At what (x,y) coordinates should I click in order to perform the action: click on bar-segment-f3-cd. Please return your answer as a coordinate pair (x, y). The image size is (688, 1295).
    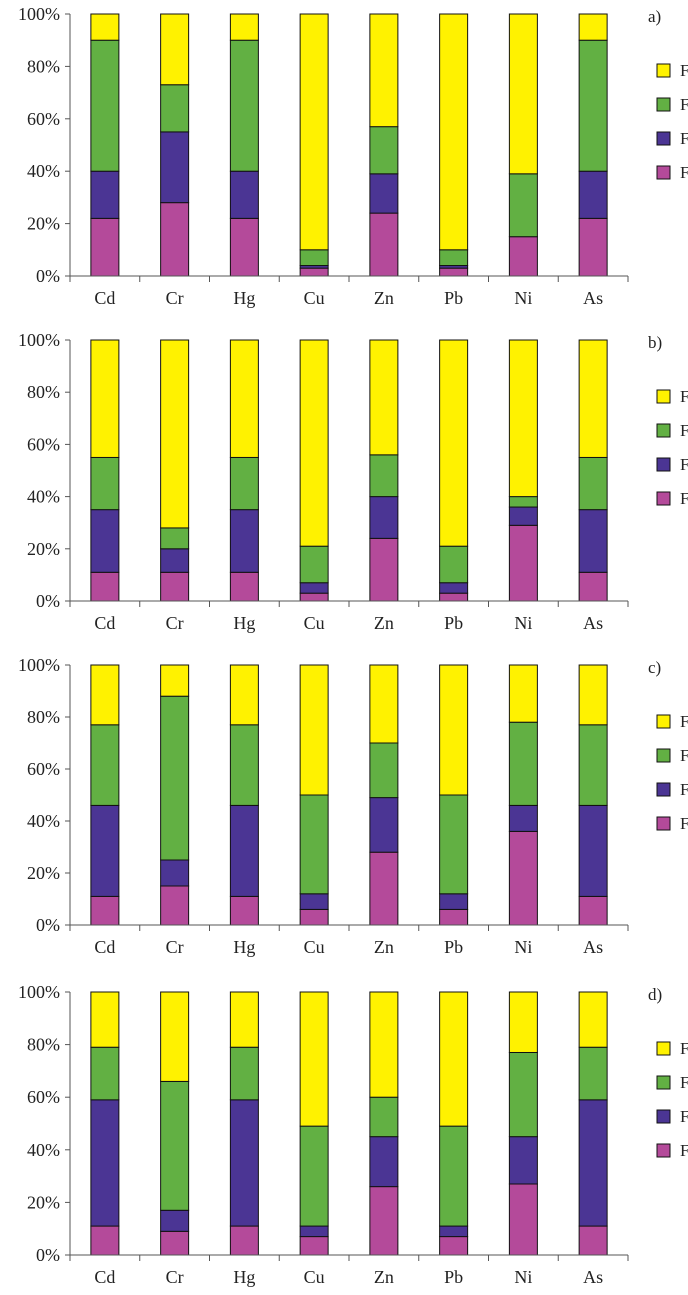
    Looking at the image, I should click on (105, 1073).